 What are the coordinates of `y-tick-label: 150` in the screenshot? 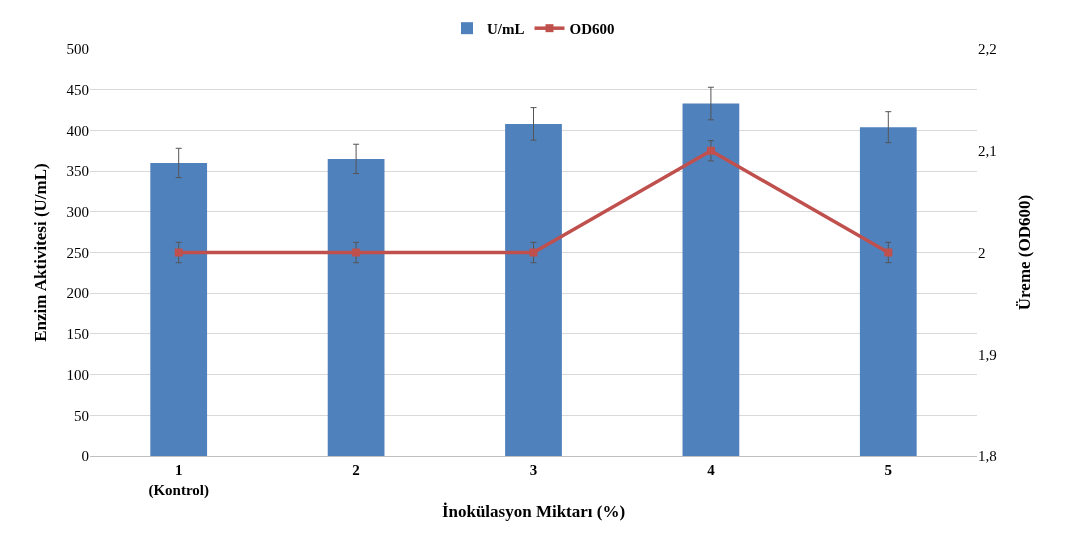 It's located at (77, 334).